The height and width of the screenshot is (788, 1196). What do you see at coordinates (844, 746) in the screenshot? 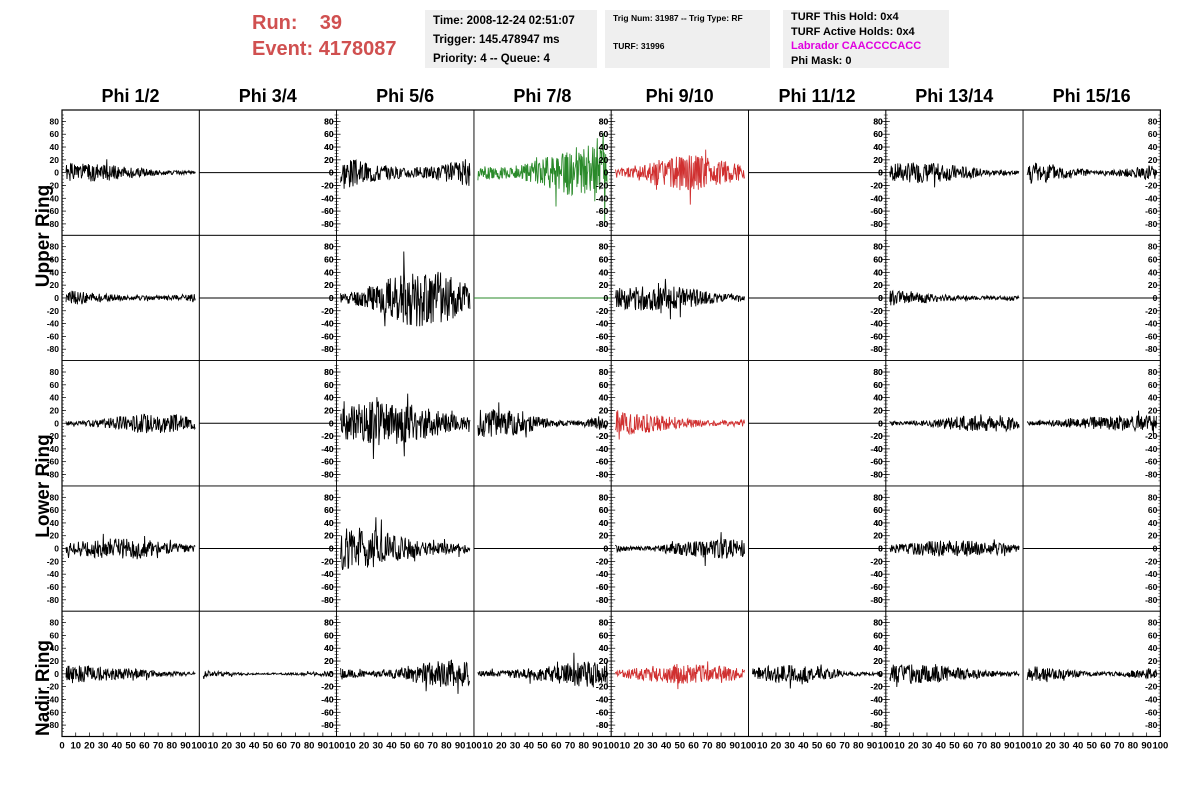
I see `x-tick-label: 70` at bounding box center [844, 746].